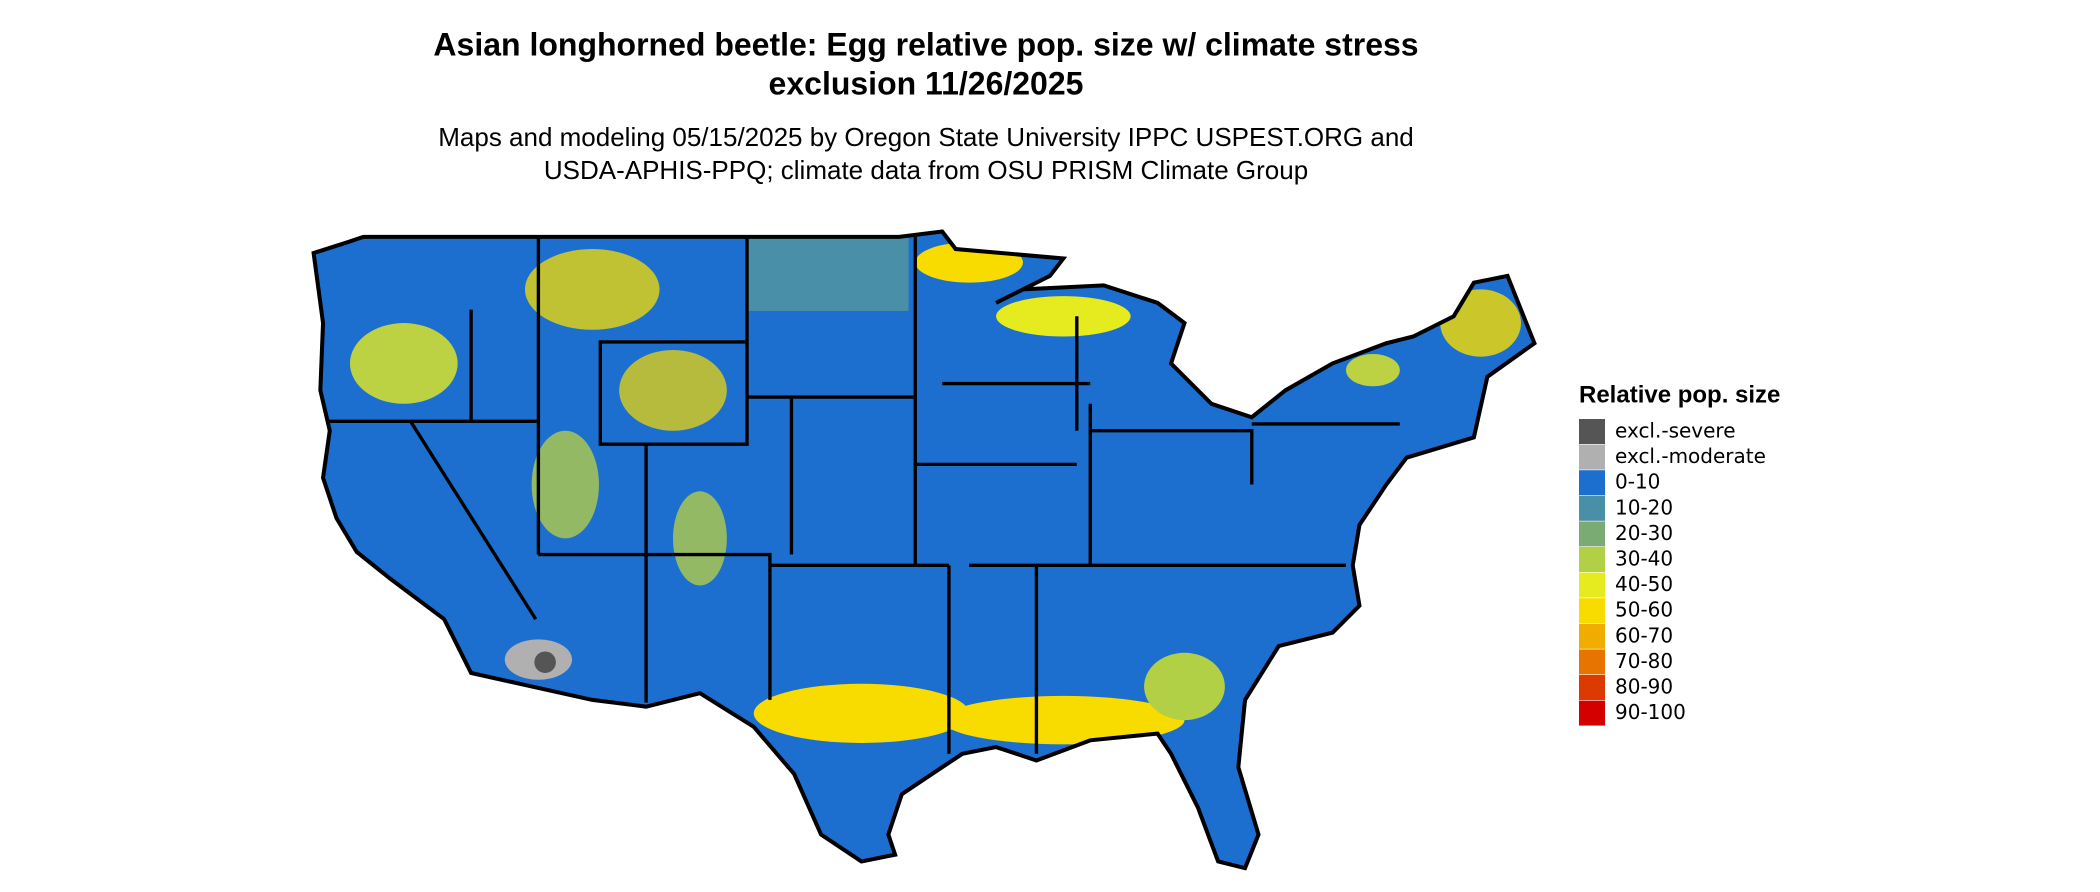 The height and width of the screenshot is (892, 2100). I want to click on legend-label: 50-60, so click(1644, 610).